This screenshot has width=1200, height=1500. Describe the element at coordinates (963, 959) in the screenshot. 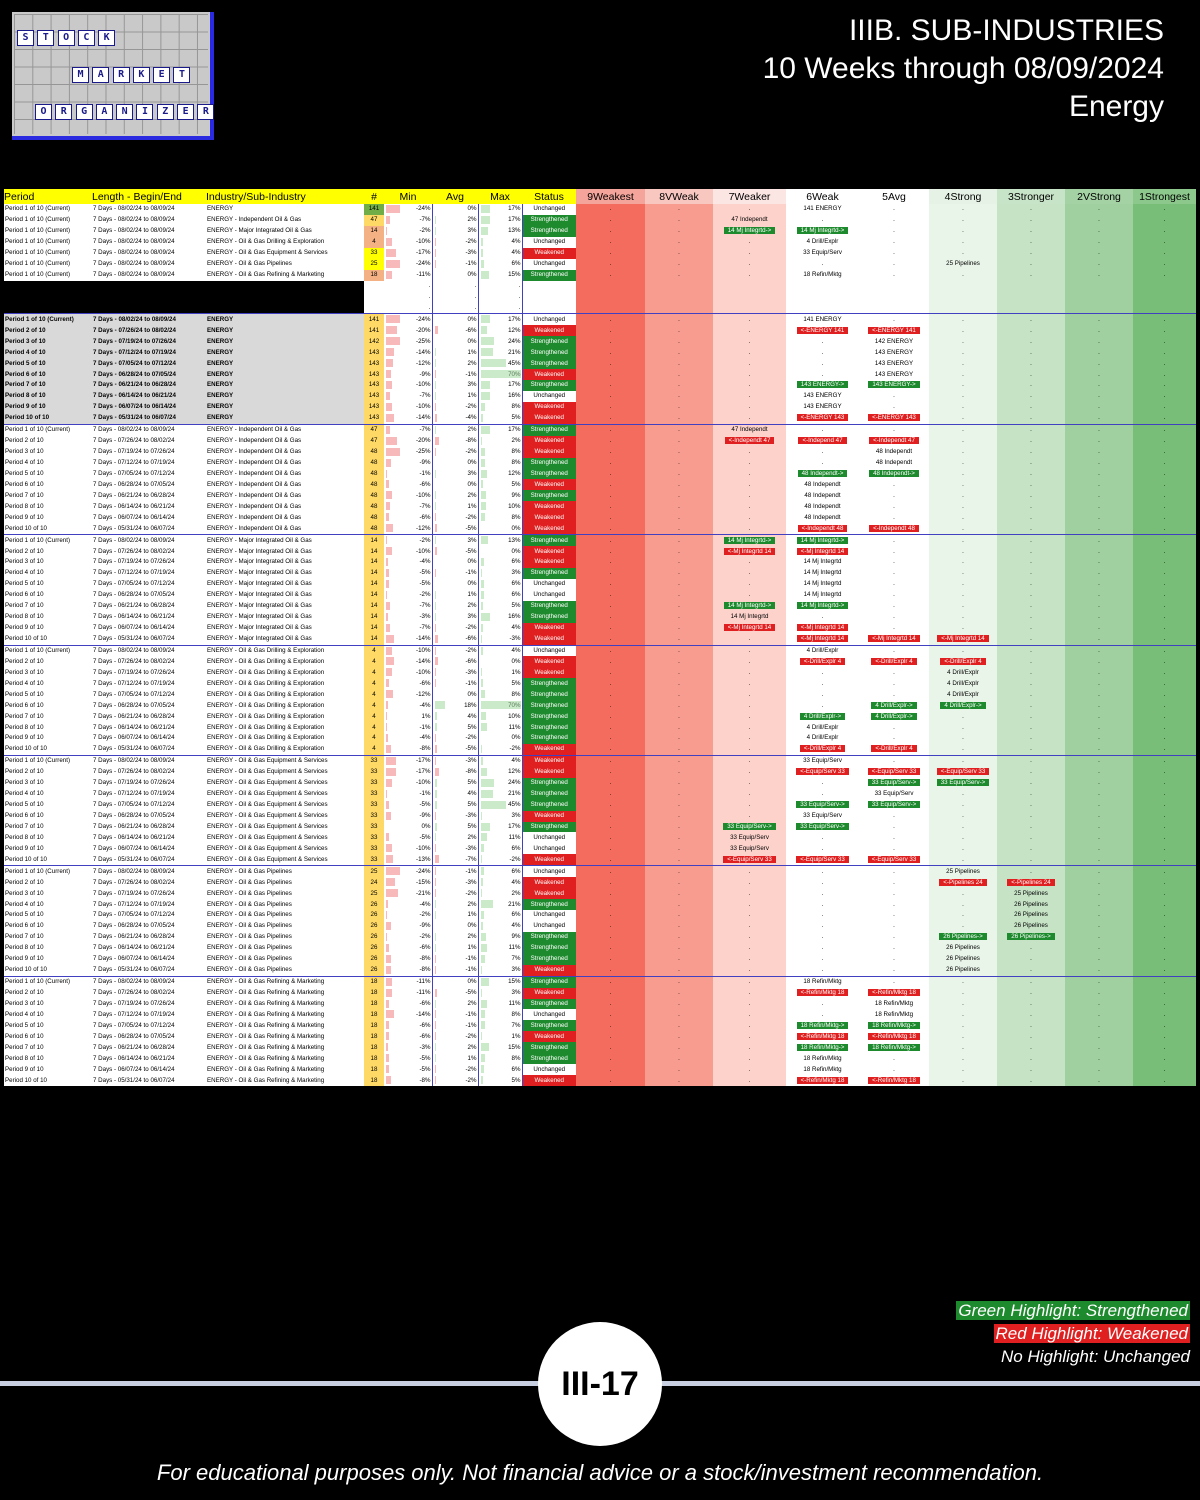

I see `grade-cell-4: 26 Pipelines` at that location.